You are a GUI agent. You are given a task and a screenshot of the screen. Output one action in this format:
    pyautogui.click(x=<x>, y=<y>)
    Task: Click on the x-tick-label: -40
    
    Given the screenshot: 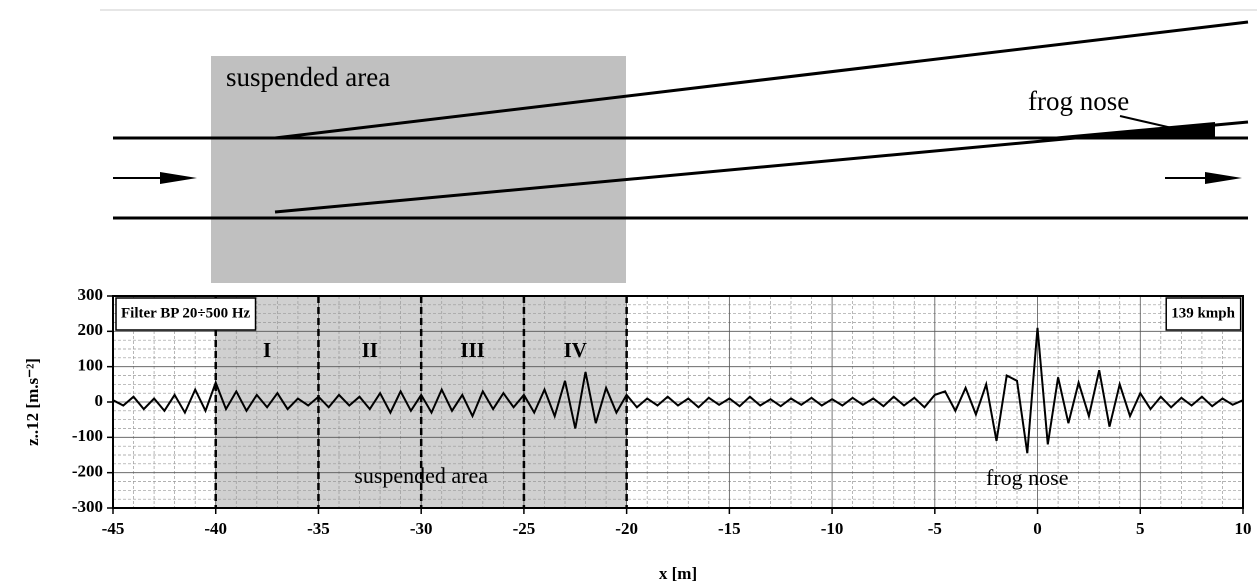 What is the action you would take?
    pyautogui.click(x=215, y=528)
    